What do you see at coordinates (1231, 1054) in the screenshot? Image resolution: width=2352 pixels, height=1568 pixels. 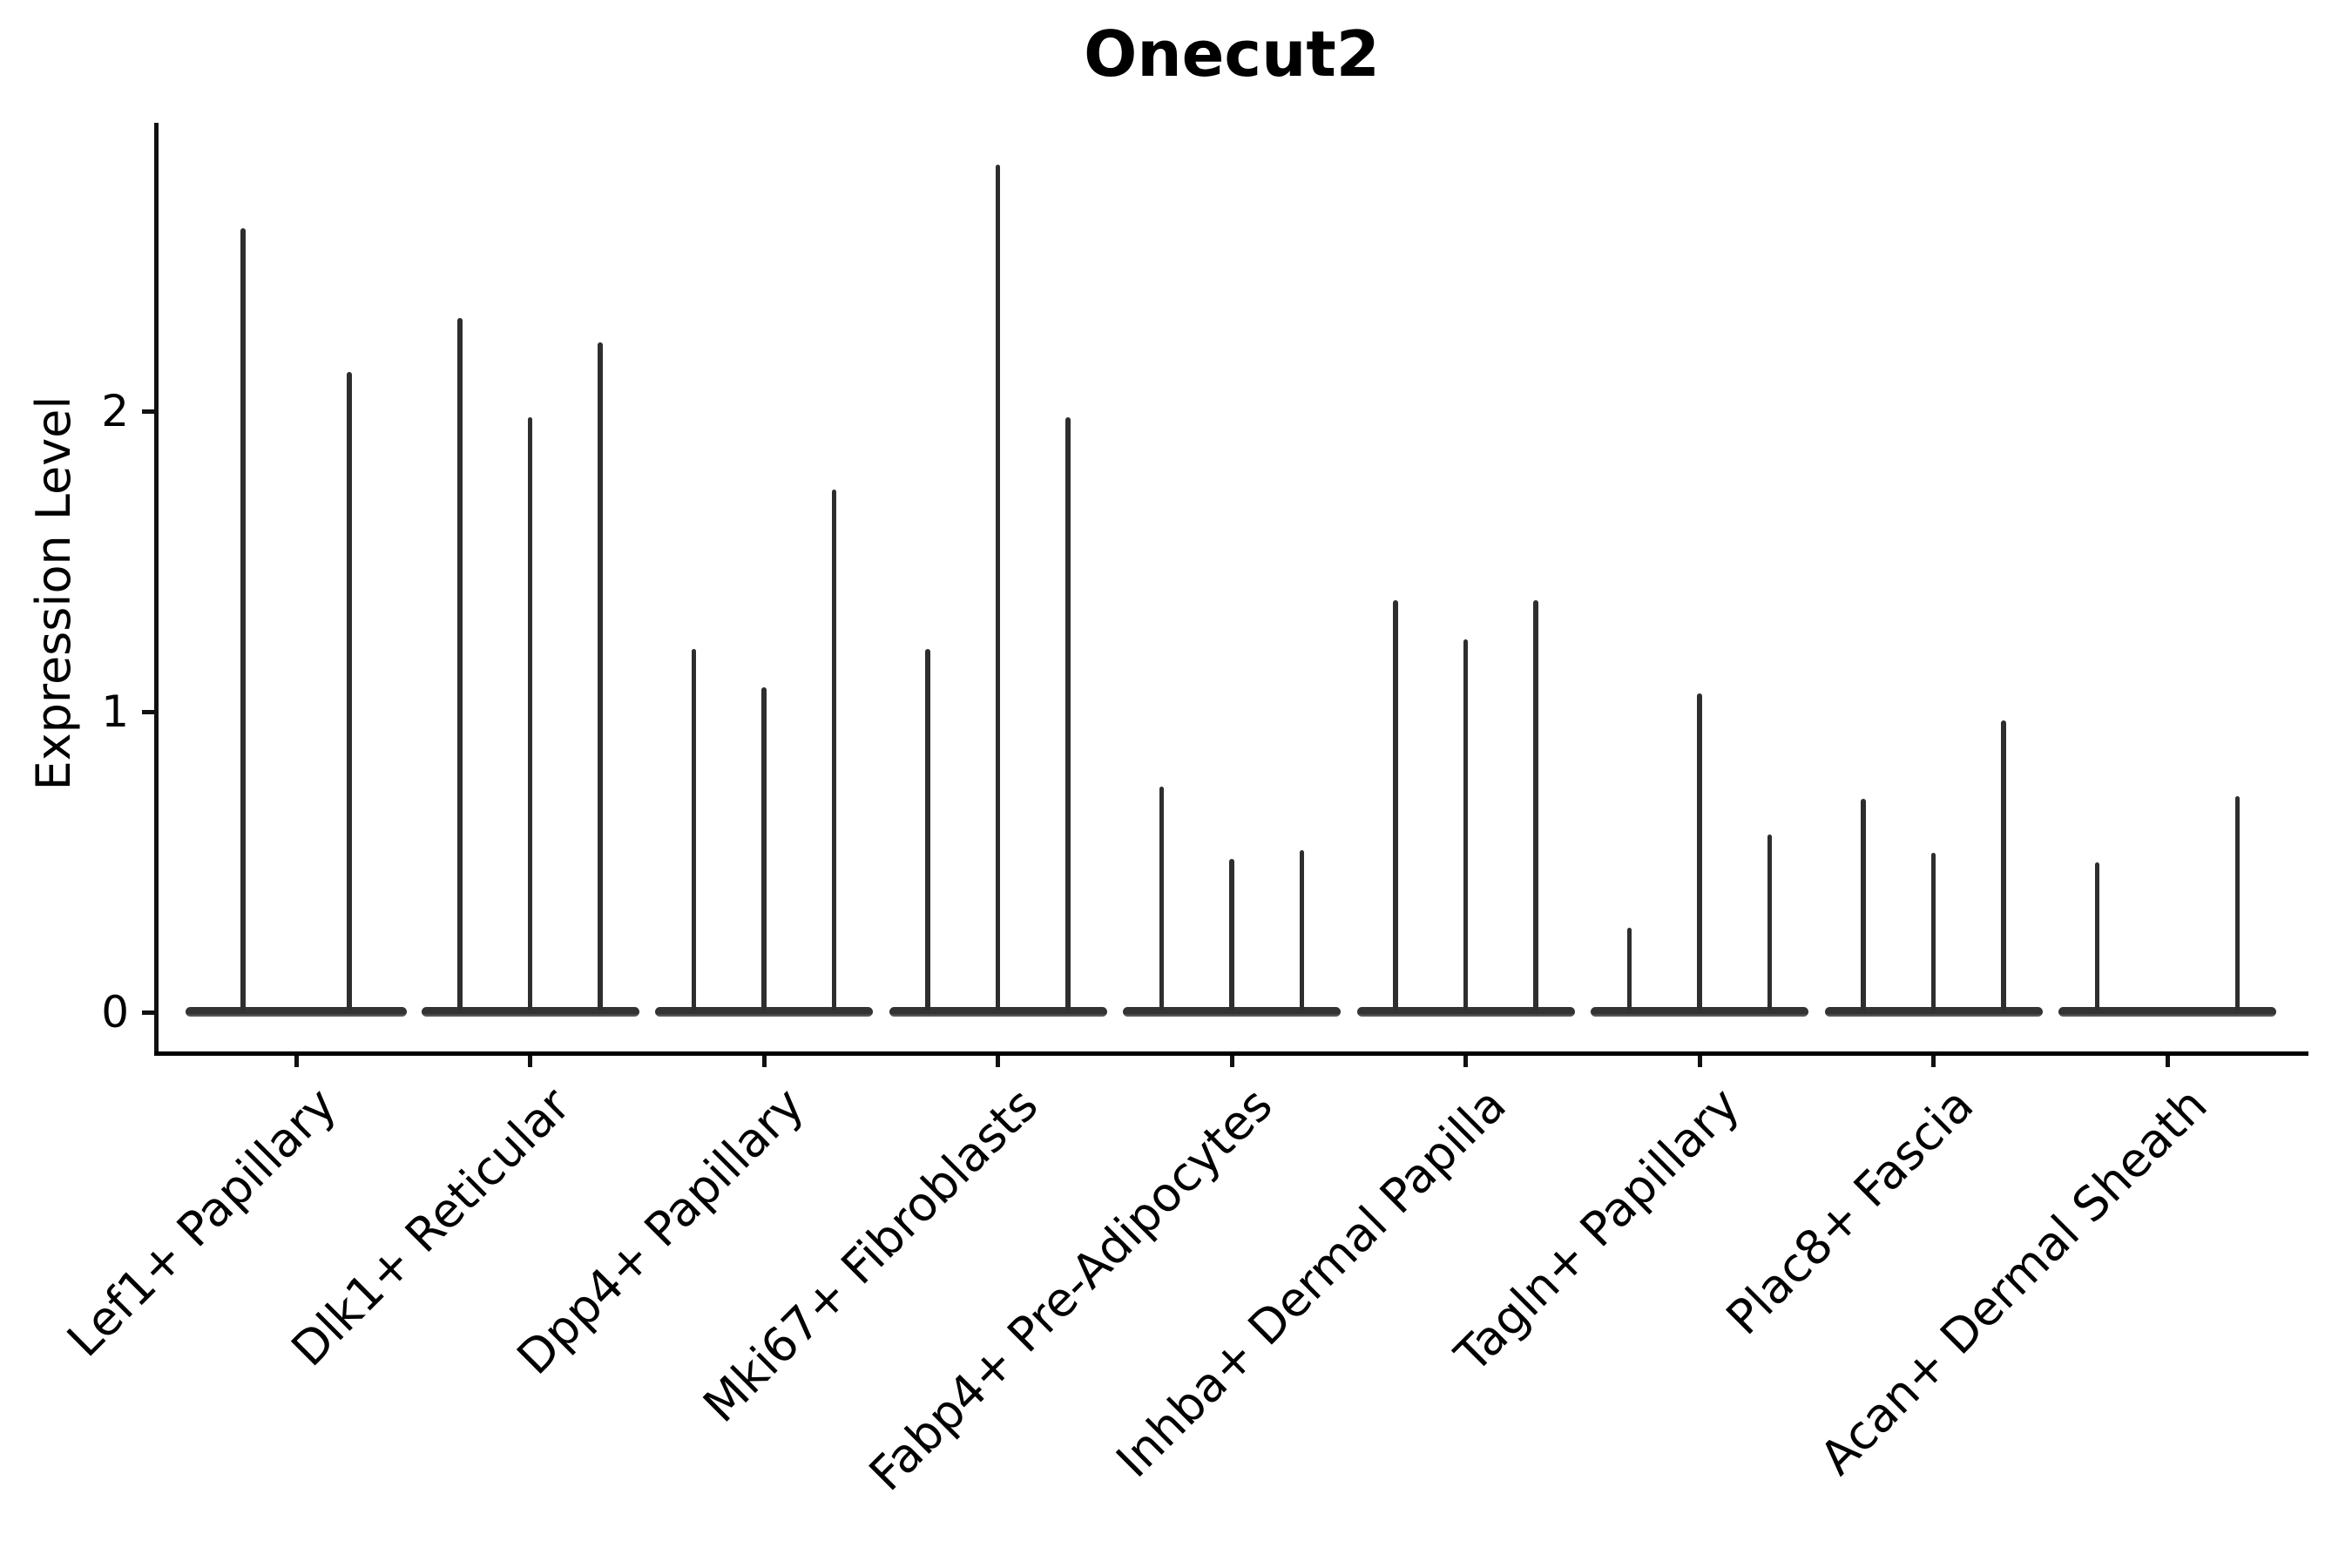 I see `x-axis-spine` at bounding box center [1231, 1054].